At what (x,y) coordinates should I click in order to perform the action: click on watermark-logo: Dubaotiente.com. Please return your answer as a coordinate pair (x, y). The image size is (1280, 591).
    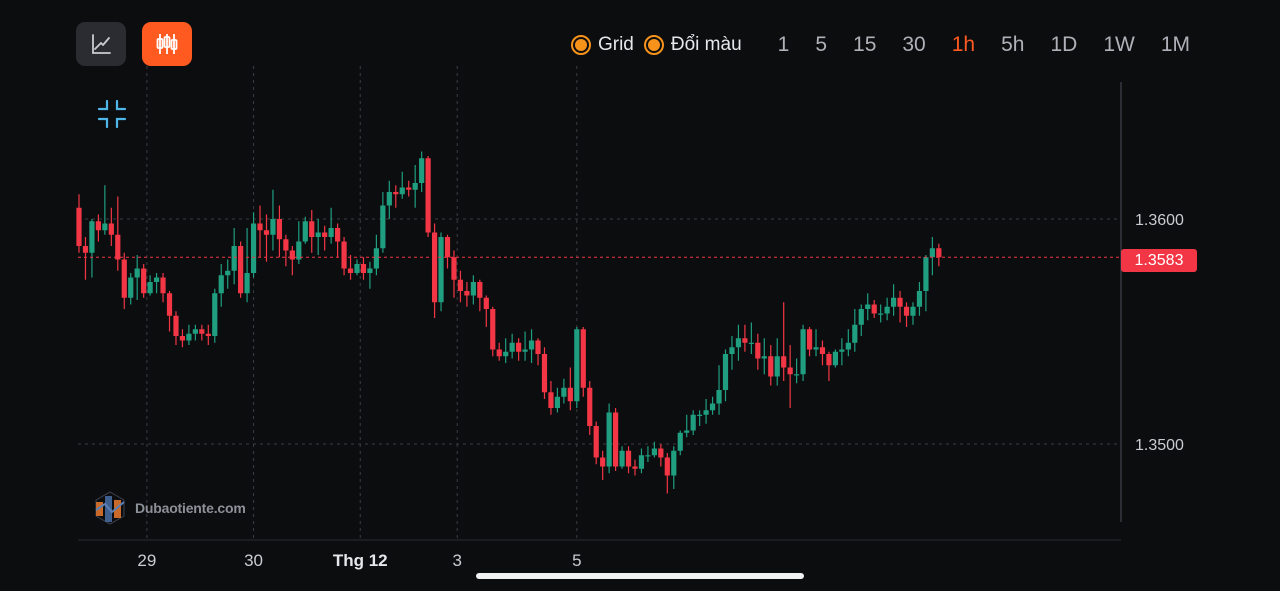
    Looking at the image, I should click on (169, 508).